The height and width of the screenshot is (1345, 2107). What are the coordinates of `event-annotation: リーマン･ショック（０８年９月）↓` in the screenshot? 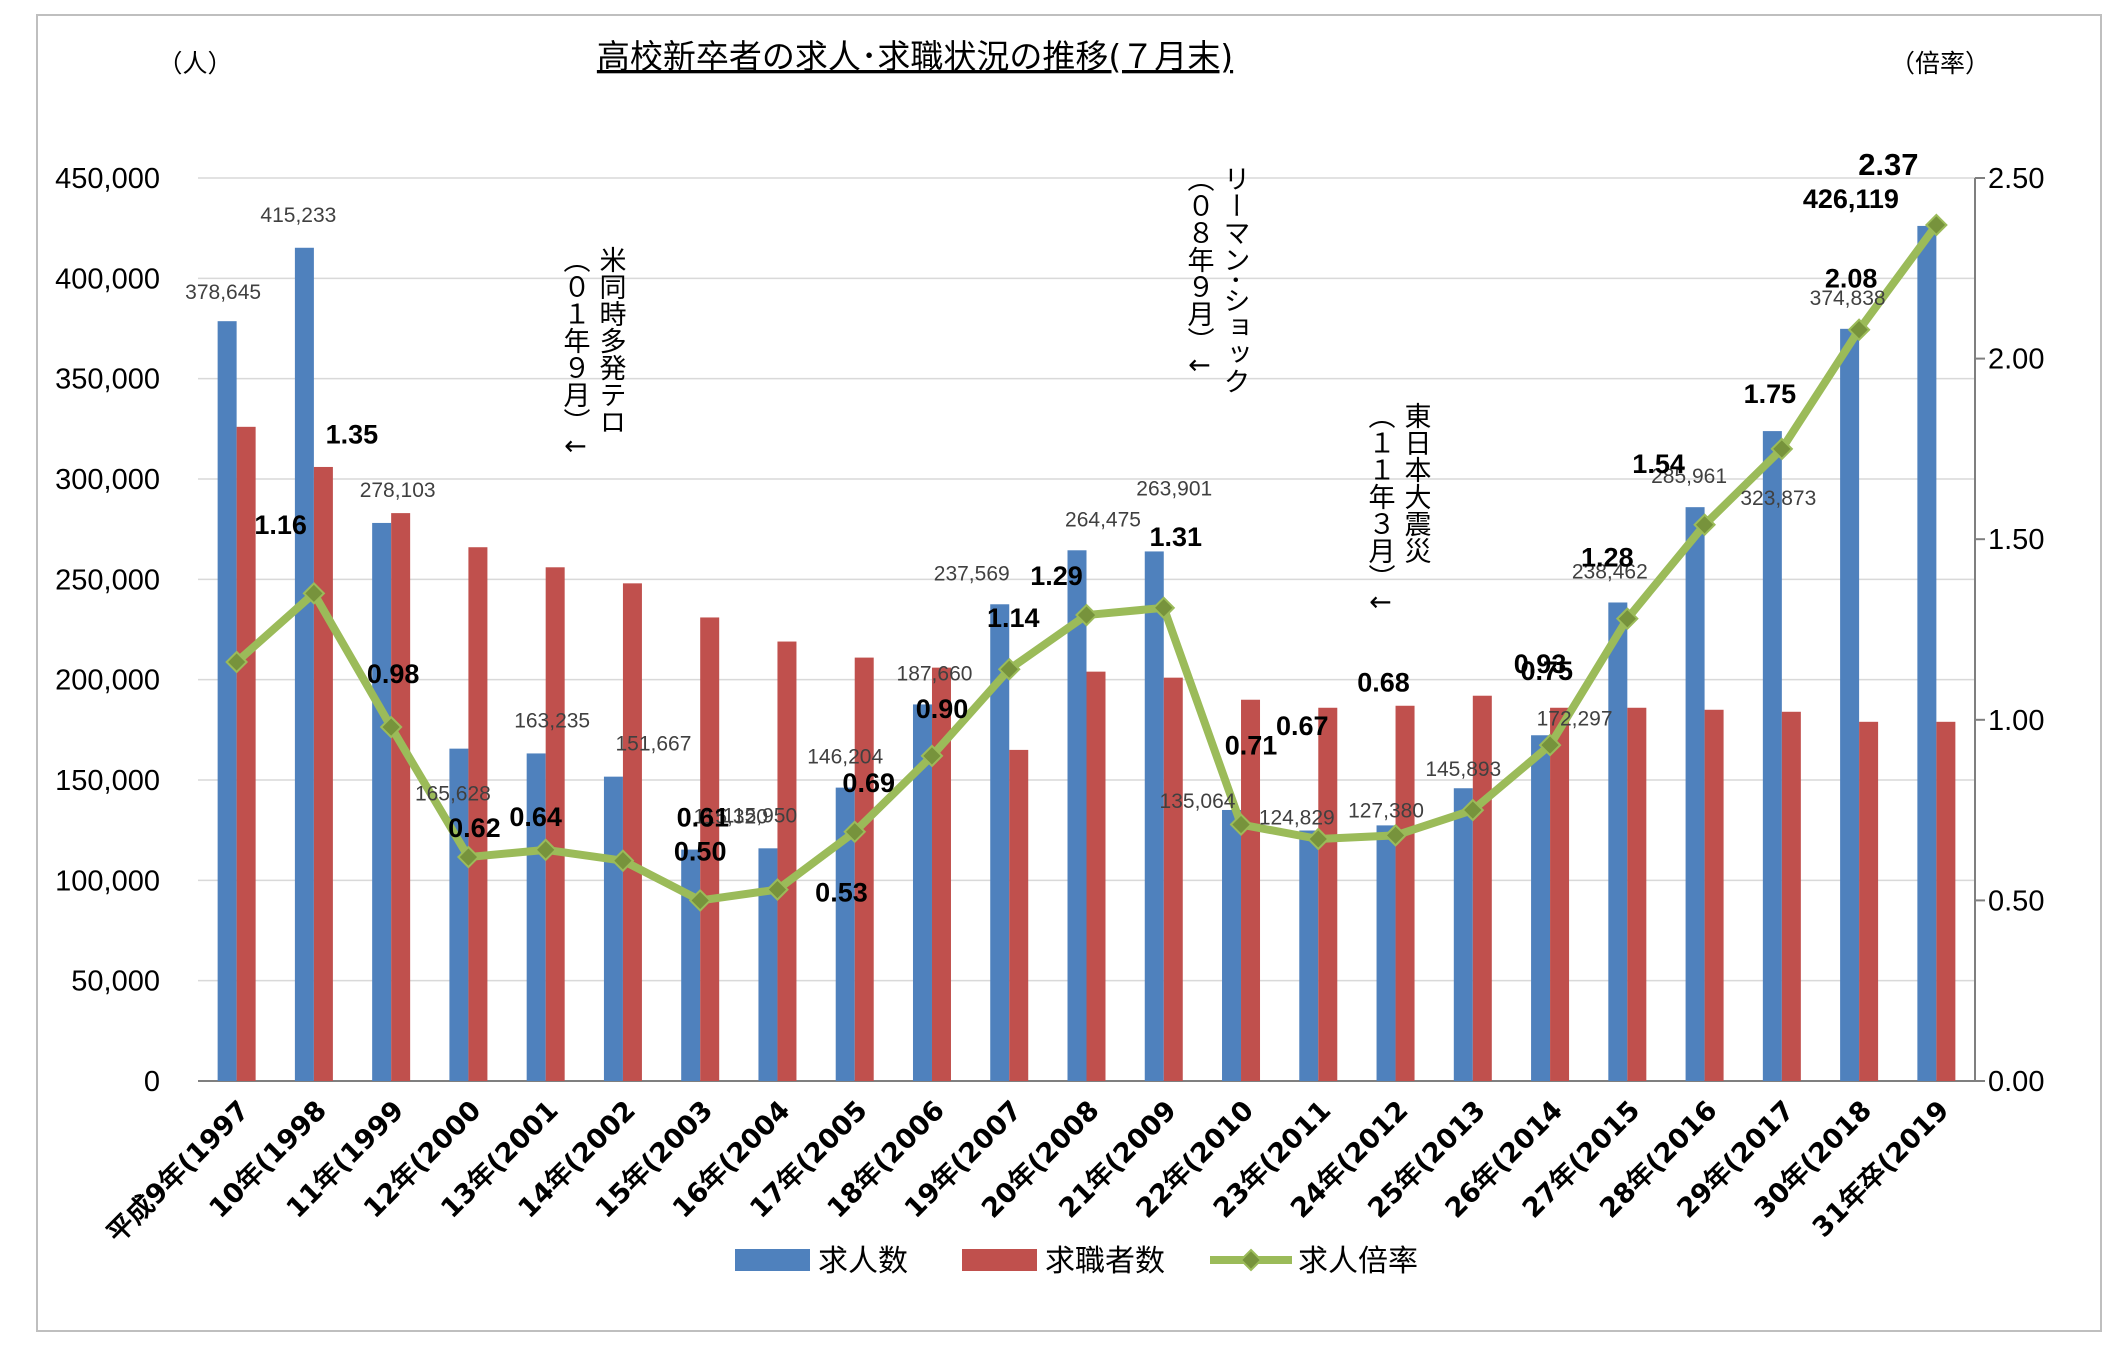 It's located at (1216, 280).